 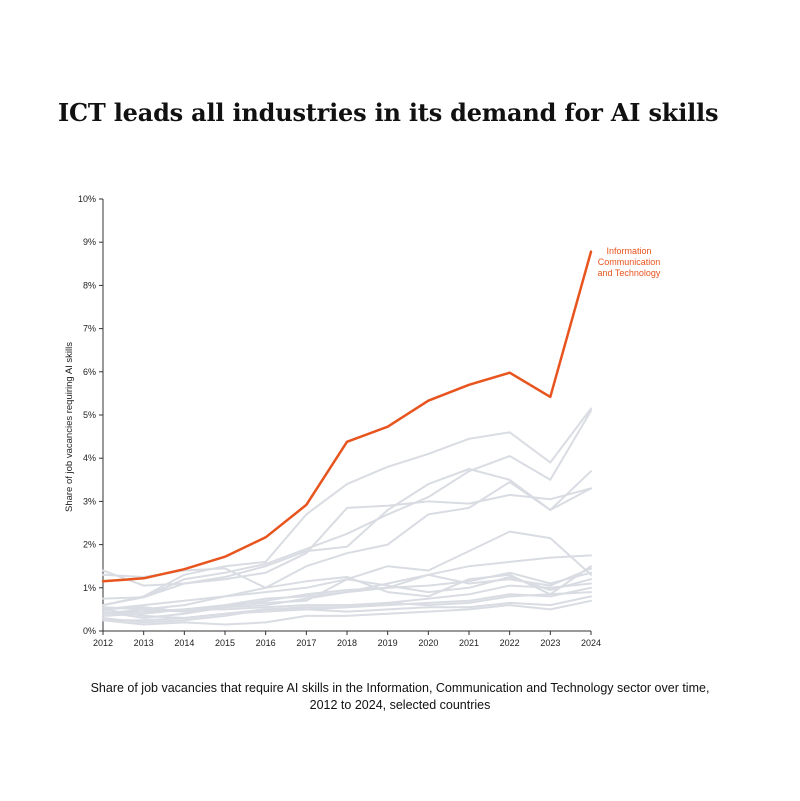 I want to click on y-axis: 0% 1% 2% 3% 4% 5% 6% 7% 8% 9% 10%, so click(x=91, y=415).